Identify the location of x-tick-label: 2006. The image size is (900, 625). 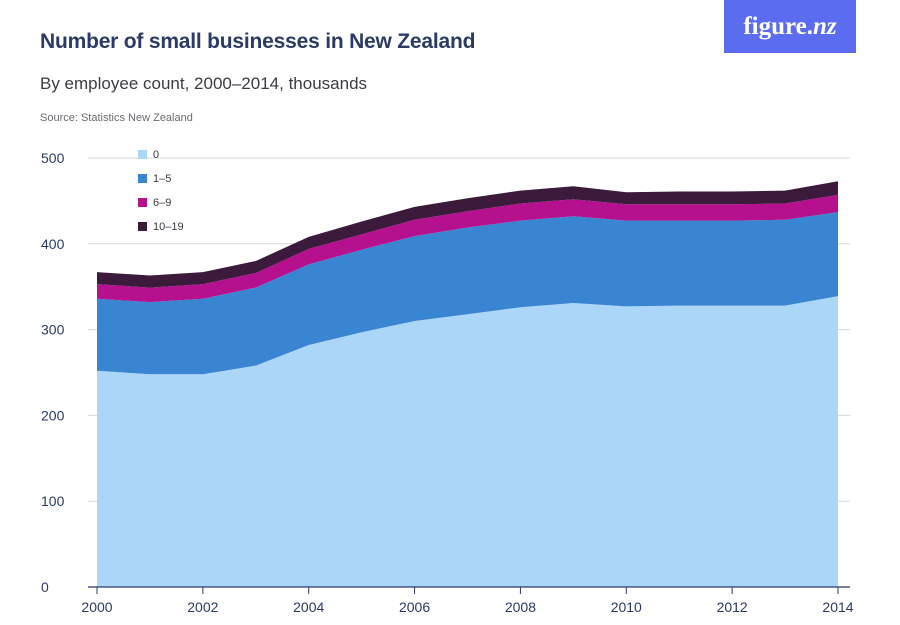
(414, 607).